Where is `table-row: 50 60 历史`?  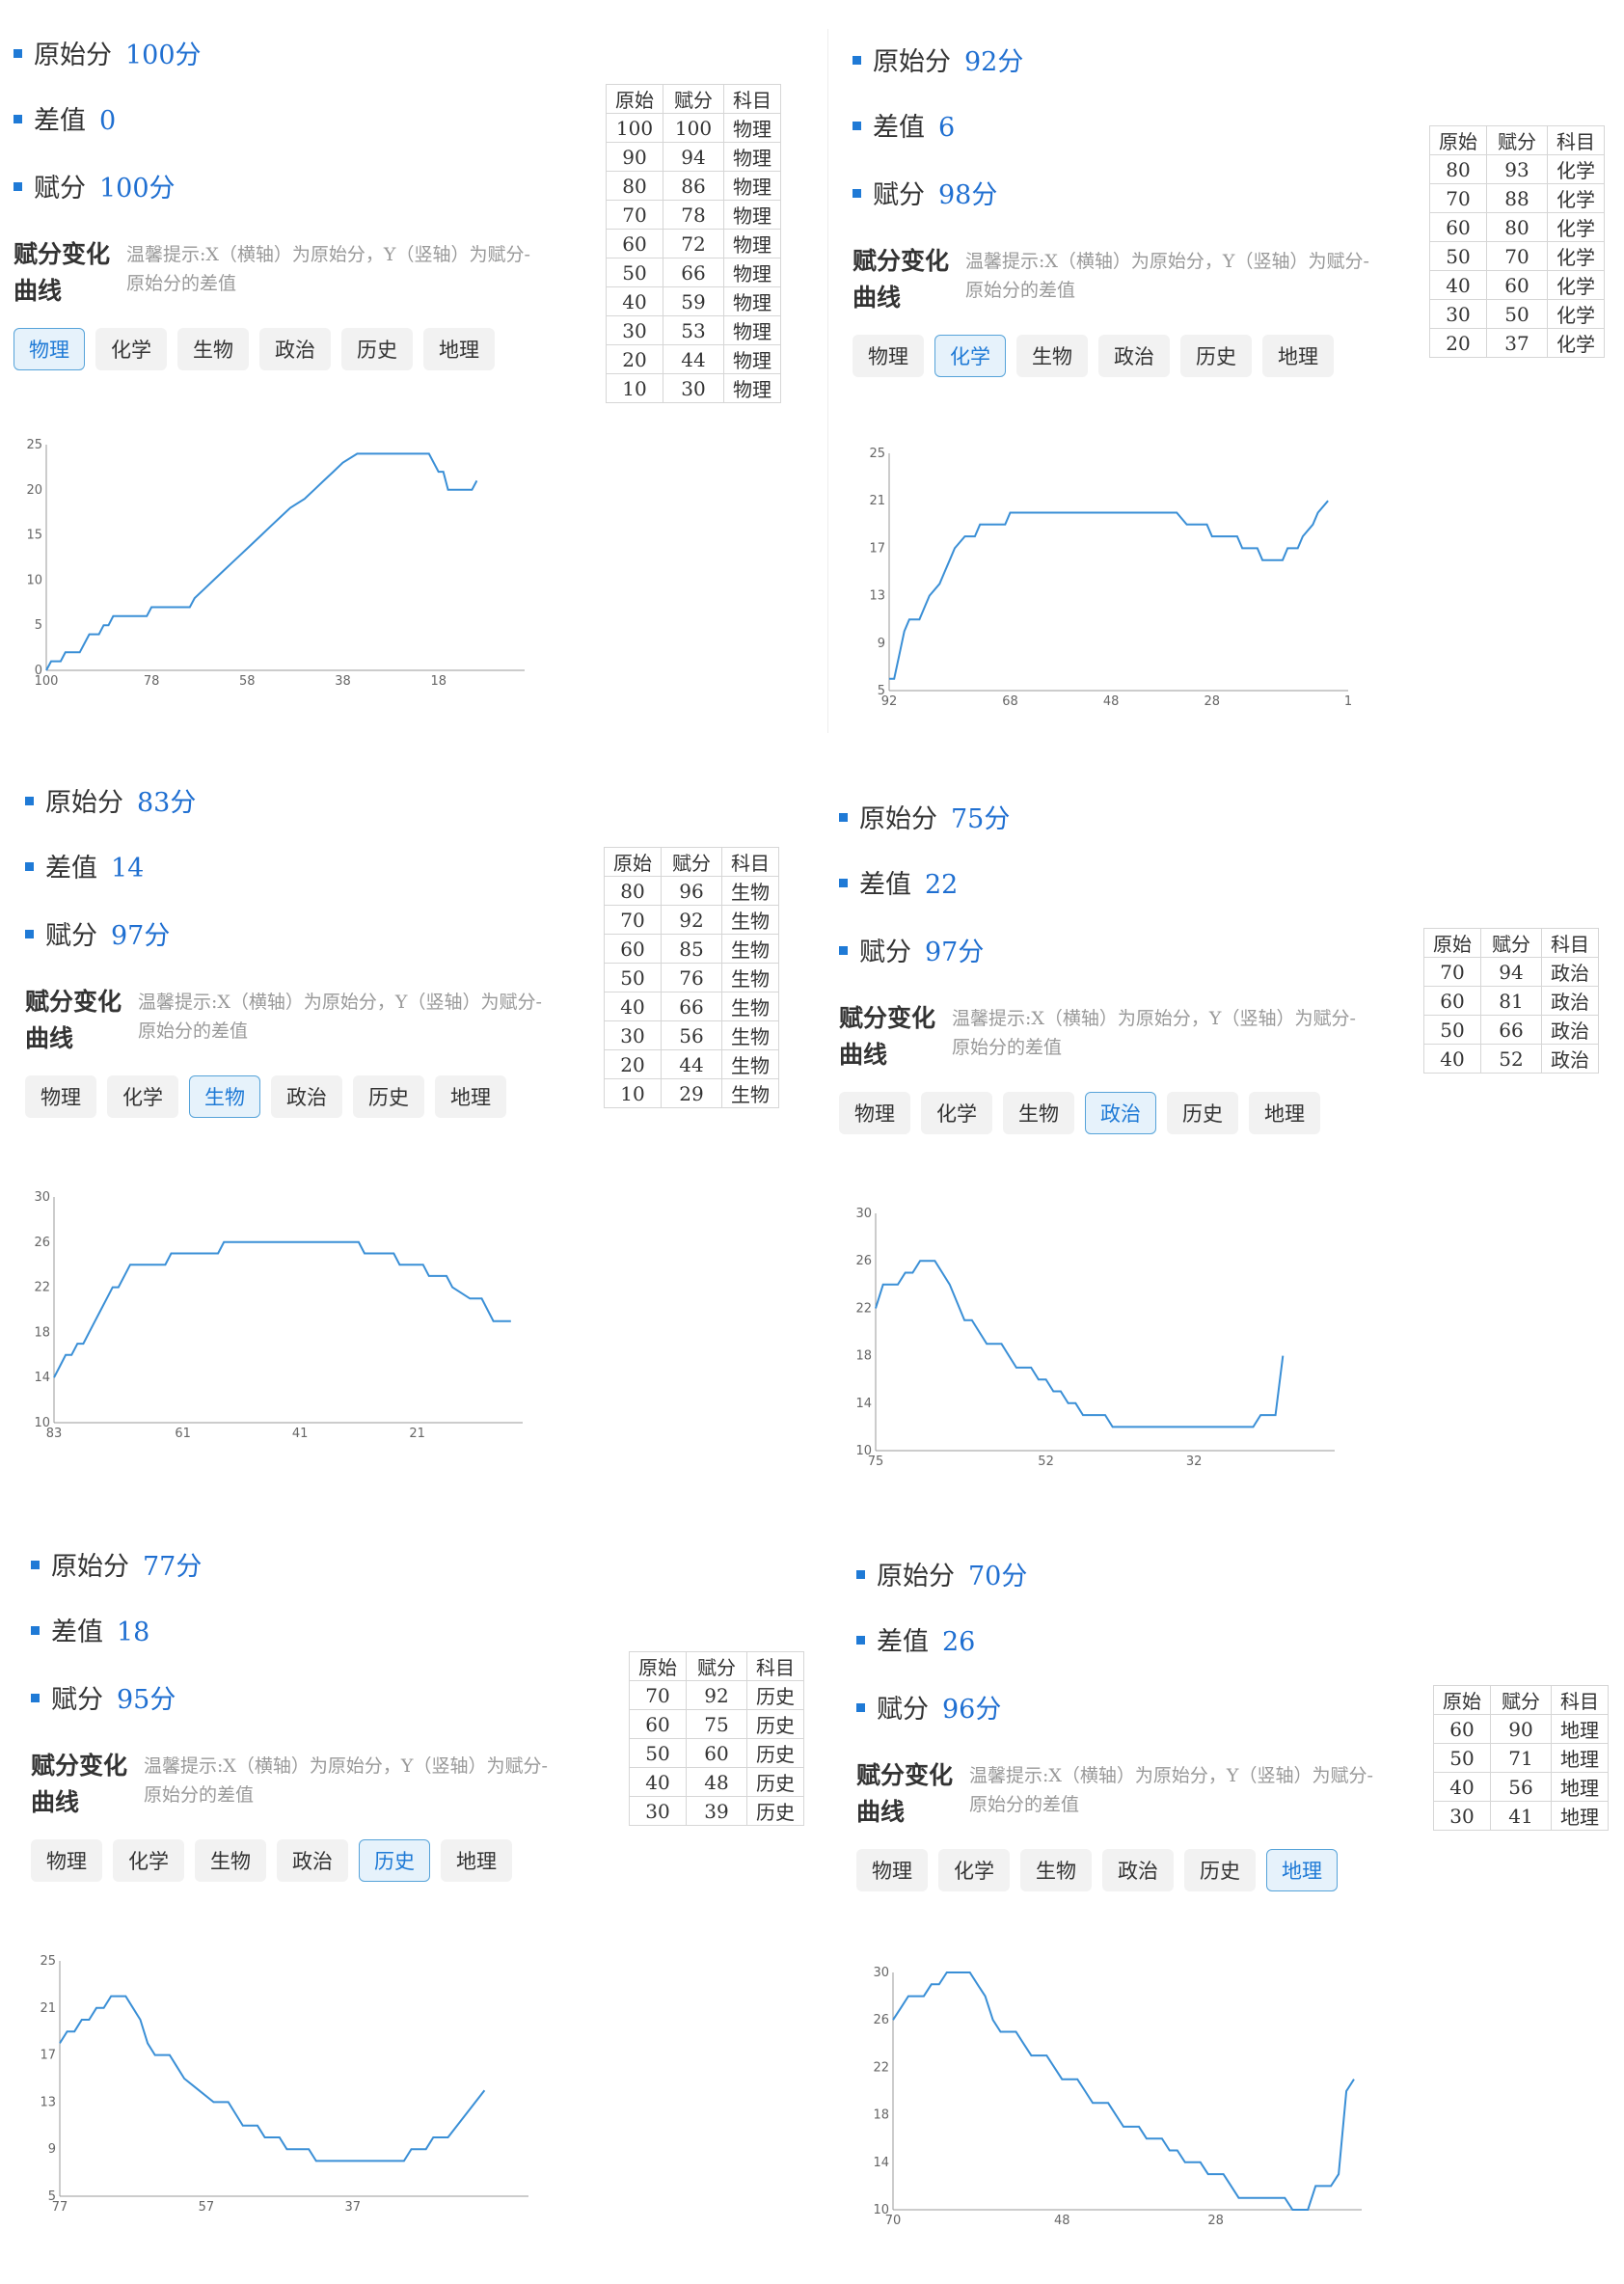 table-row: 50 60 历史 is located at coordinates (716, 1753).